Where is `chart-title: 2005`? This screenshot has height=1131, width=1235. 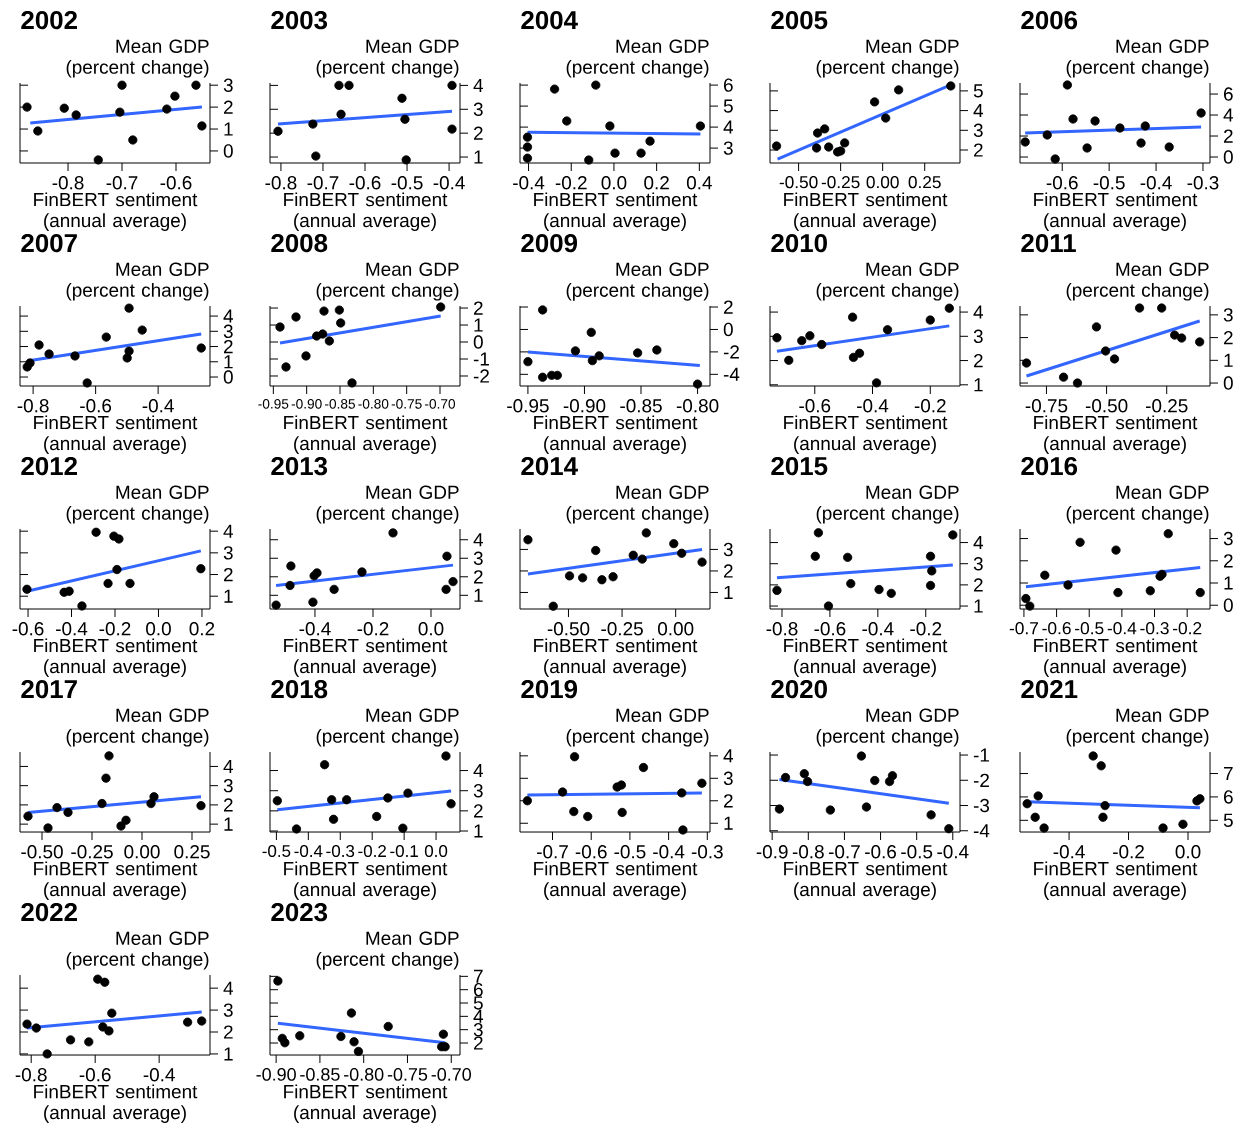 chart-title: 2005 is located at coordinates (799, 20).